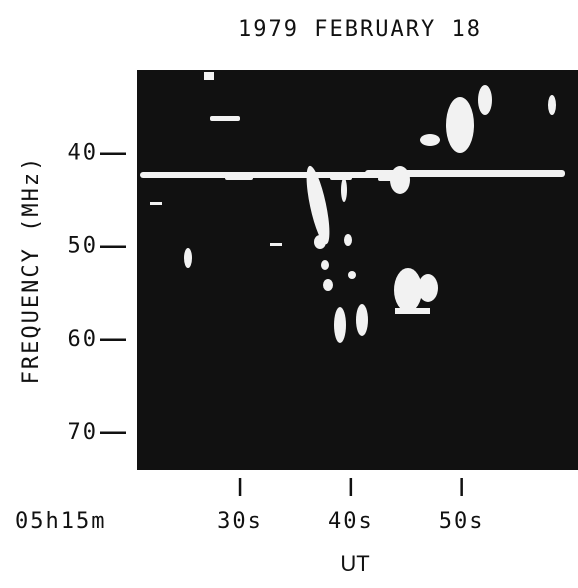 The height and width of the screenshot is (588, 578). What do you see at coordinates (360, 29) in the screenshot?
I see `chart-title: 1979 FEBRUARY 18` at bounding box center [360, 29].